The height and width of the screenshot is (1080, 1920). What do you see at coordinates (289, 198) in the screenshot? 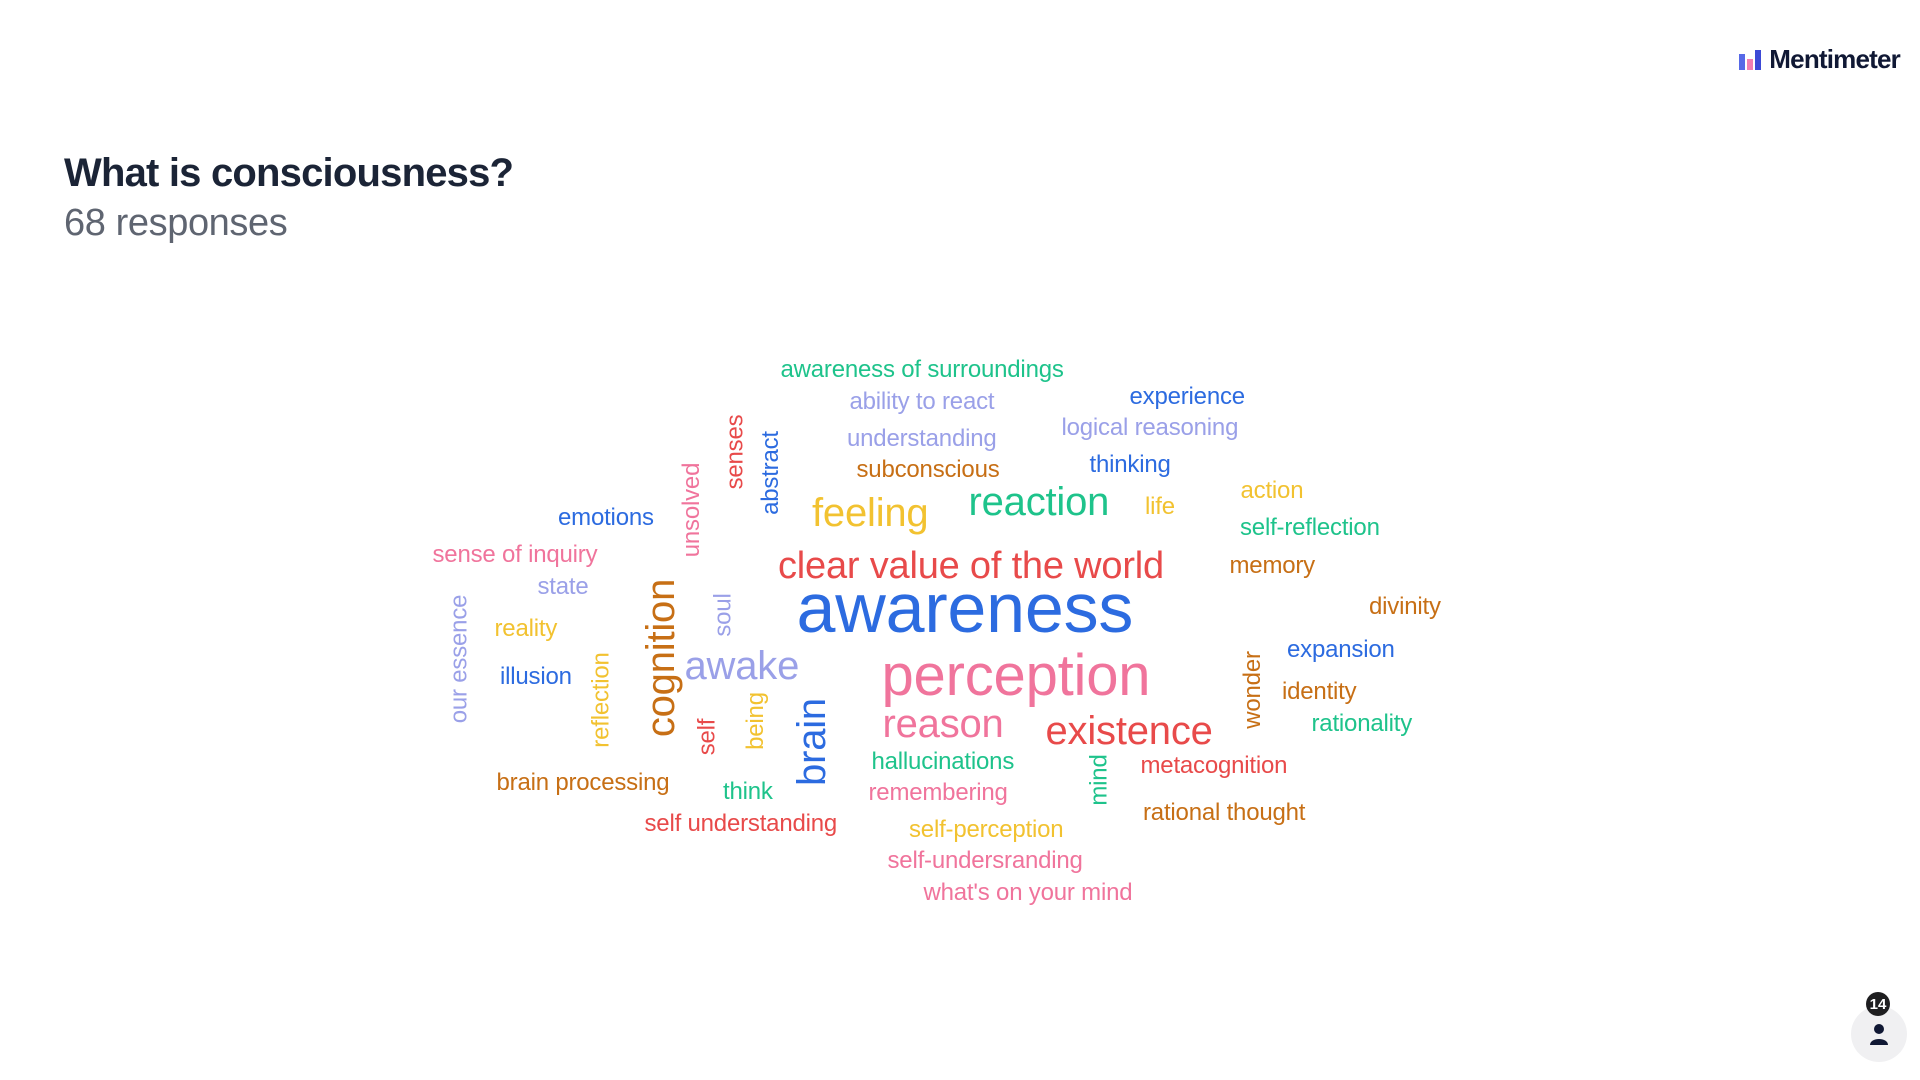
I see `question-header: What is consciousness? 68 responses` at bounding box center [289, 198].